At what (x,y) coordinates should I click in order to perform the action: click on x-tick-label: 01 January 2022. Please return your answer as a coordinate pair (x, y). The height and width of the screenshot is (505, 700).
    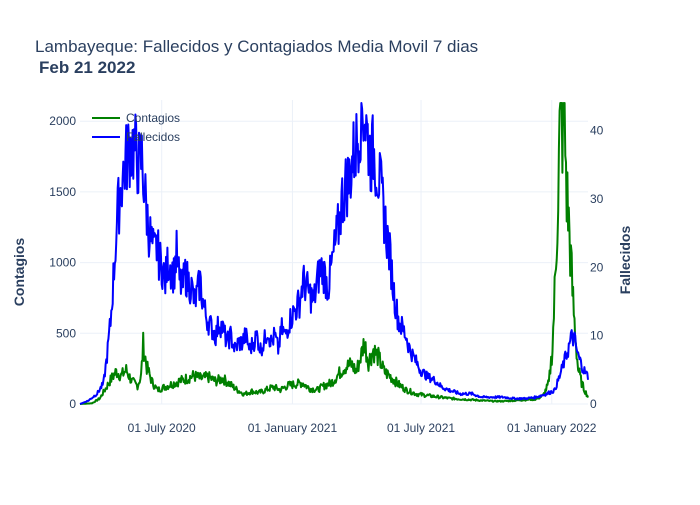
    Looking at the image, I should click on (552, 428).